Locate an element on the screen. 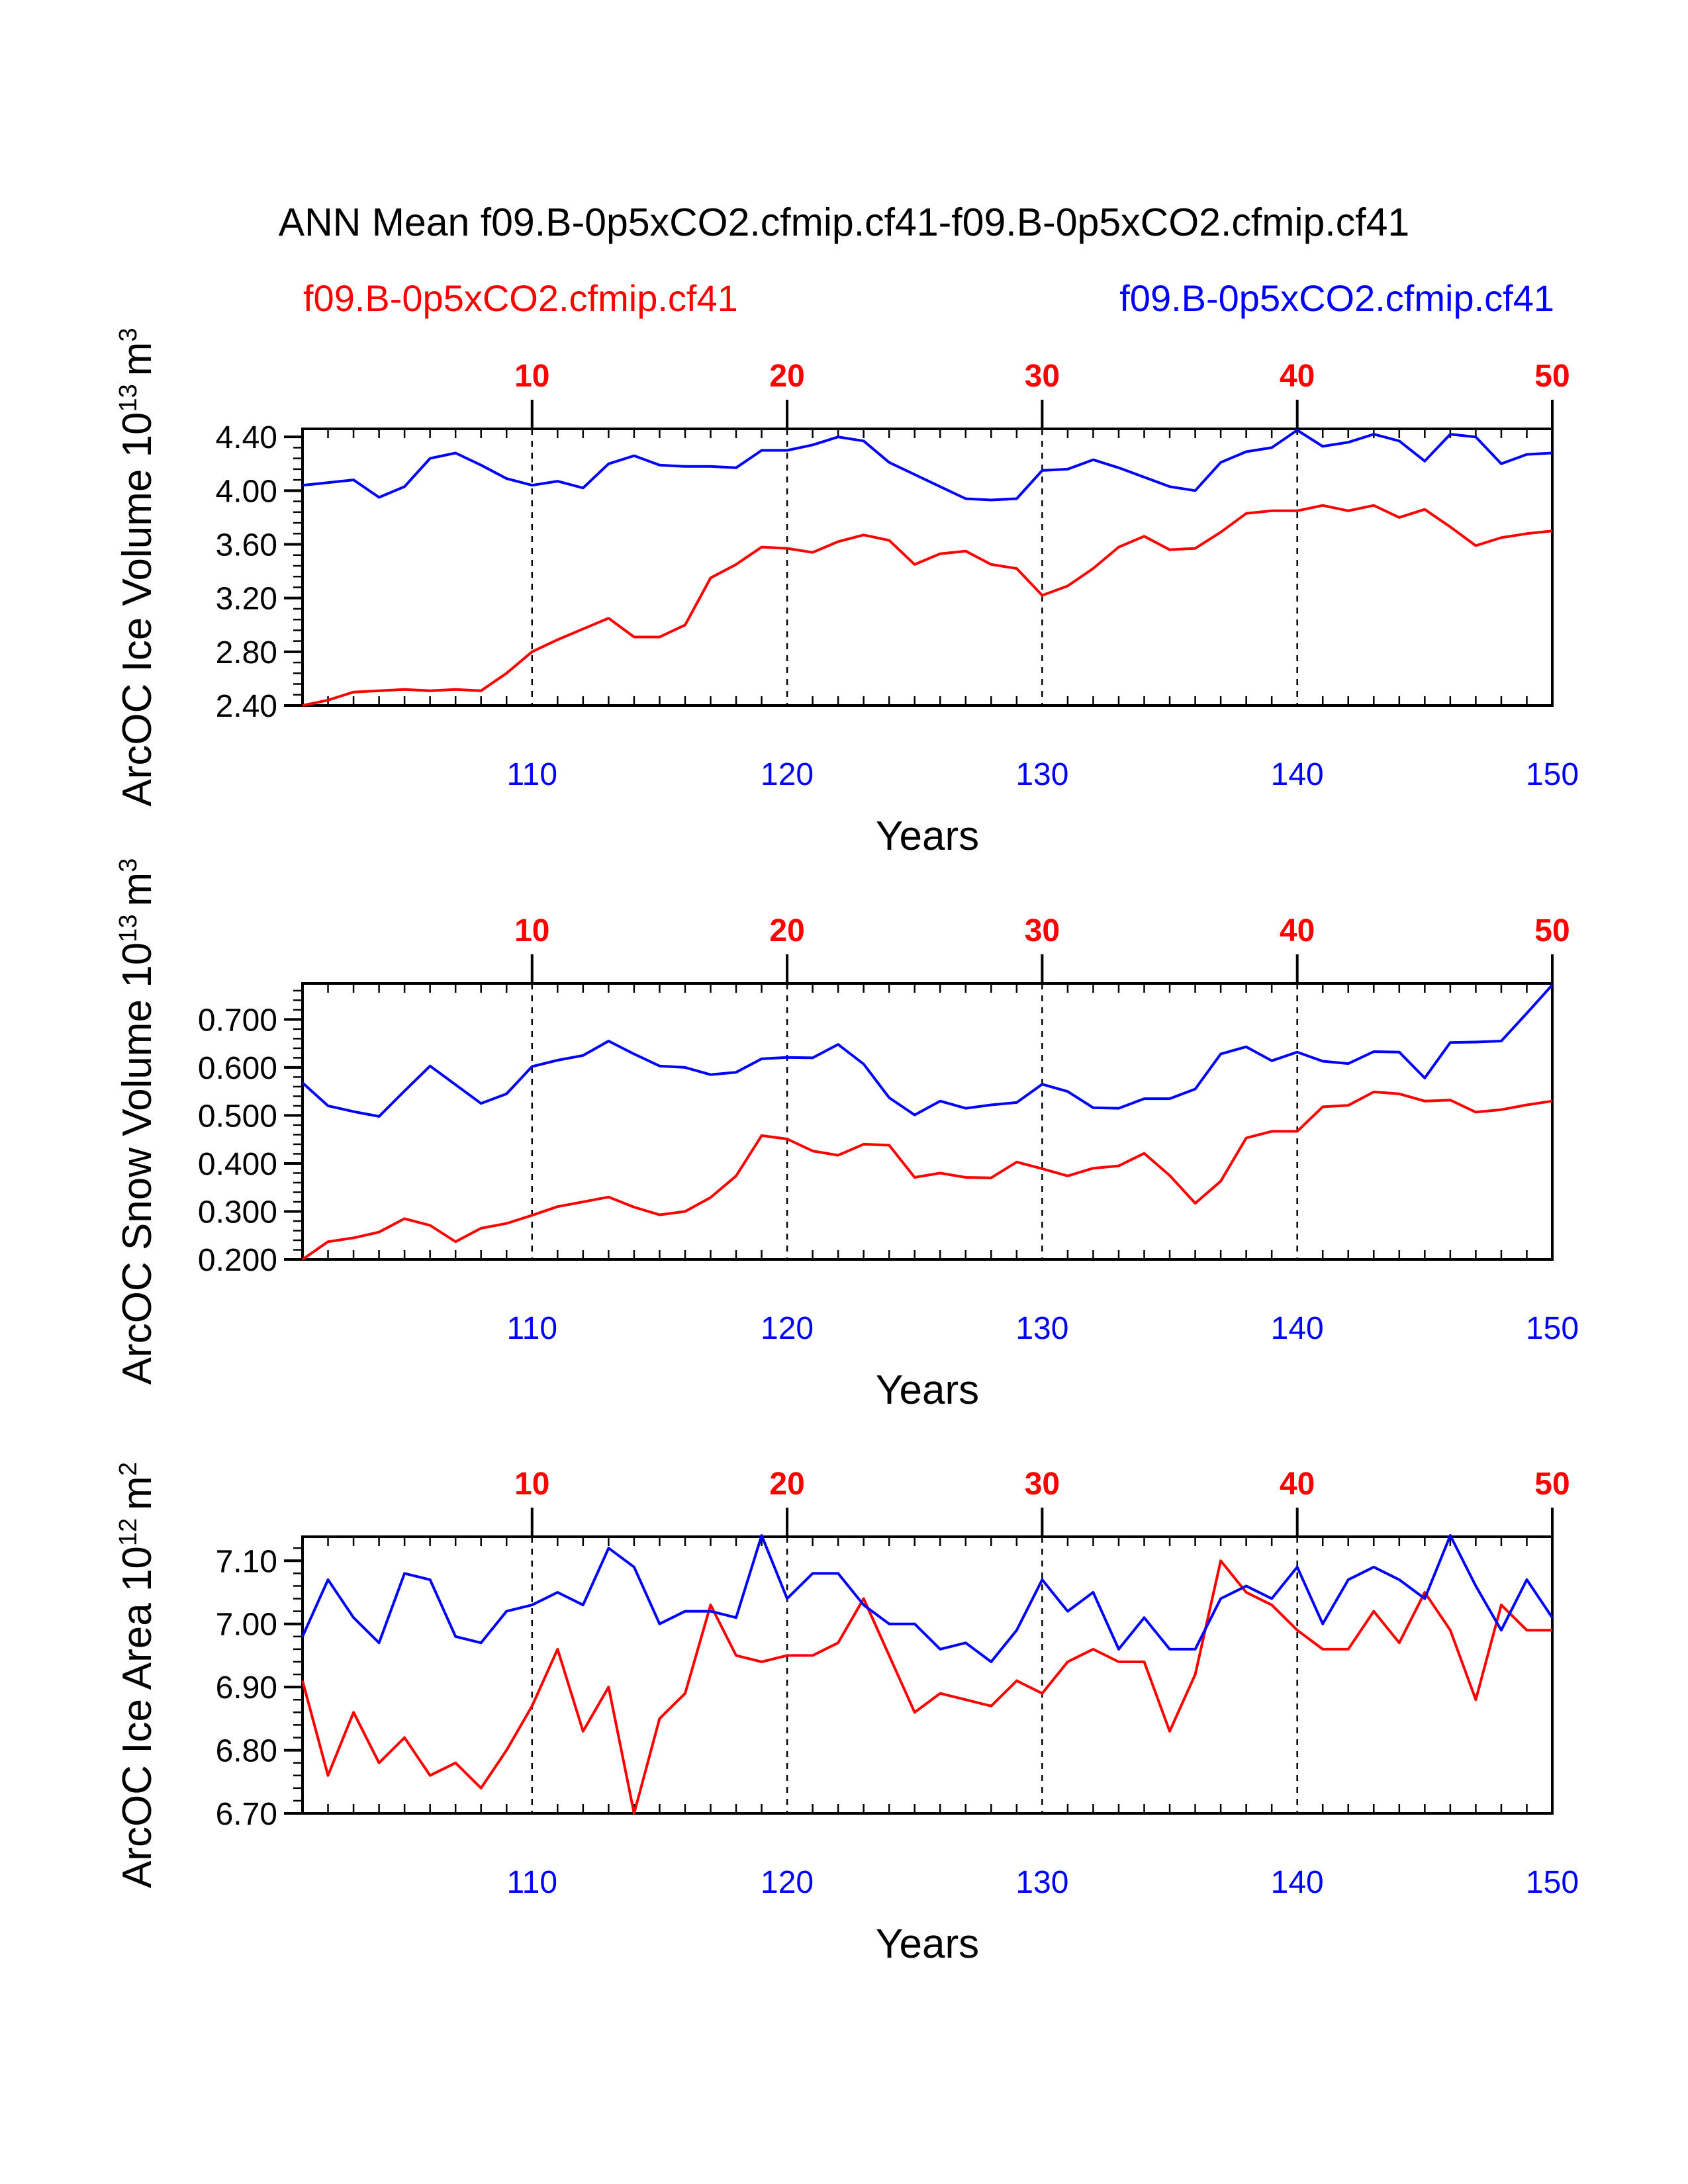  y-axis-label-part: 2 is located at coordinates (128, 1469).